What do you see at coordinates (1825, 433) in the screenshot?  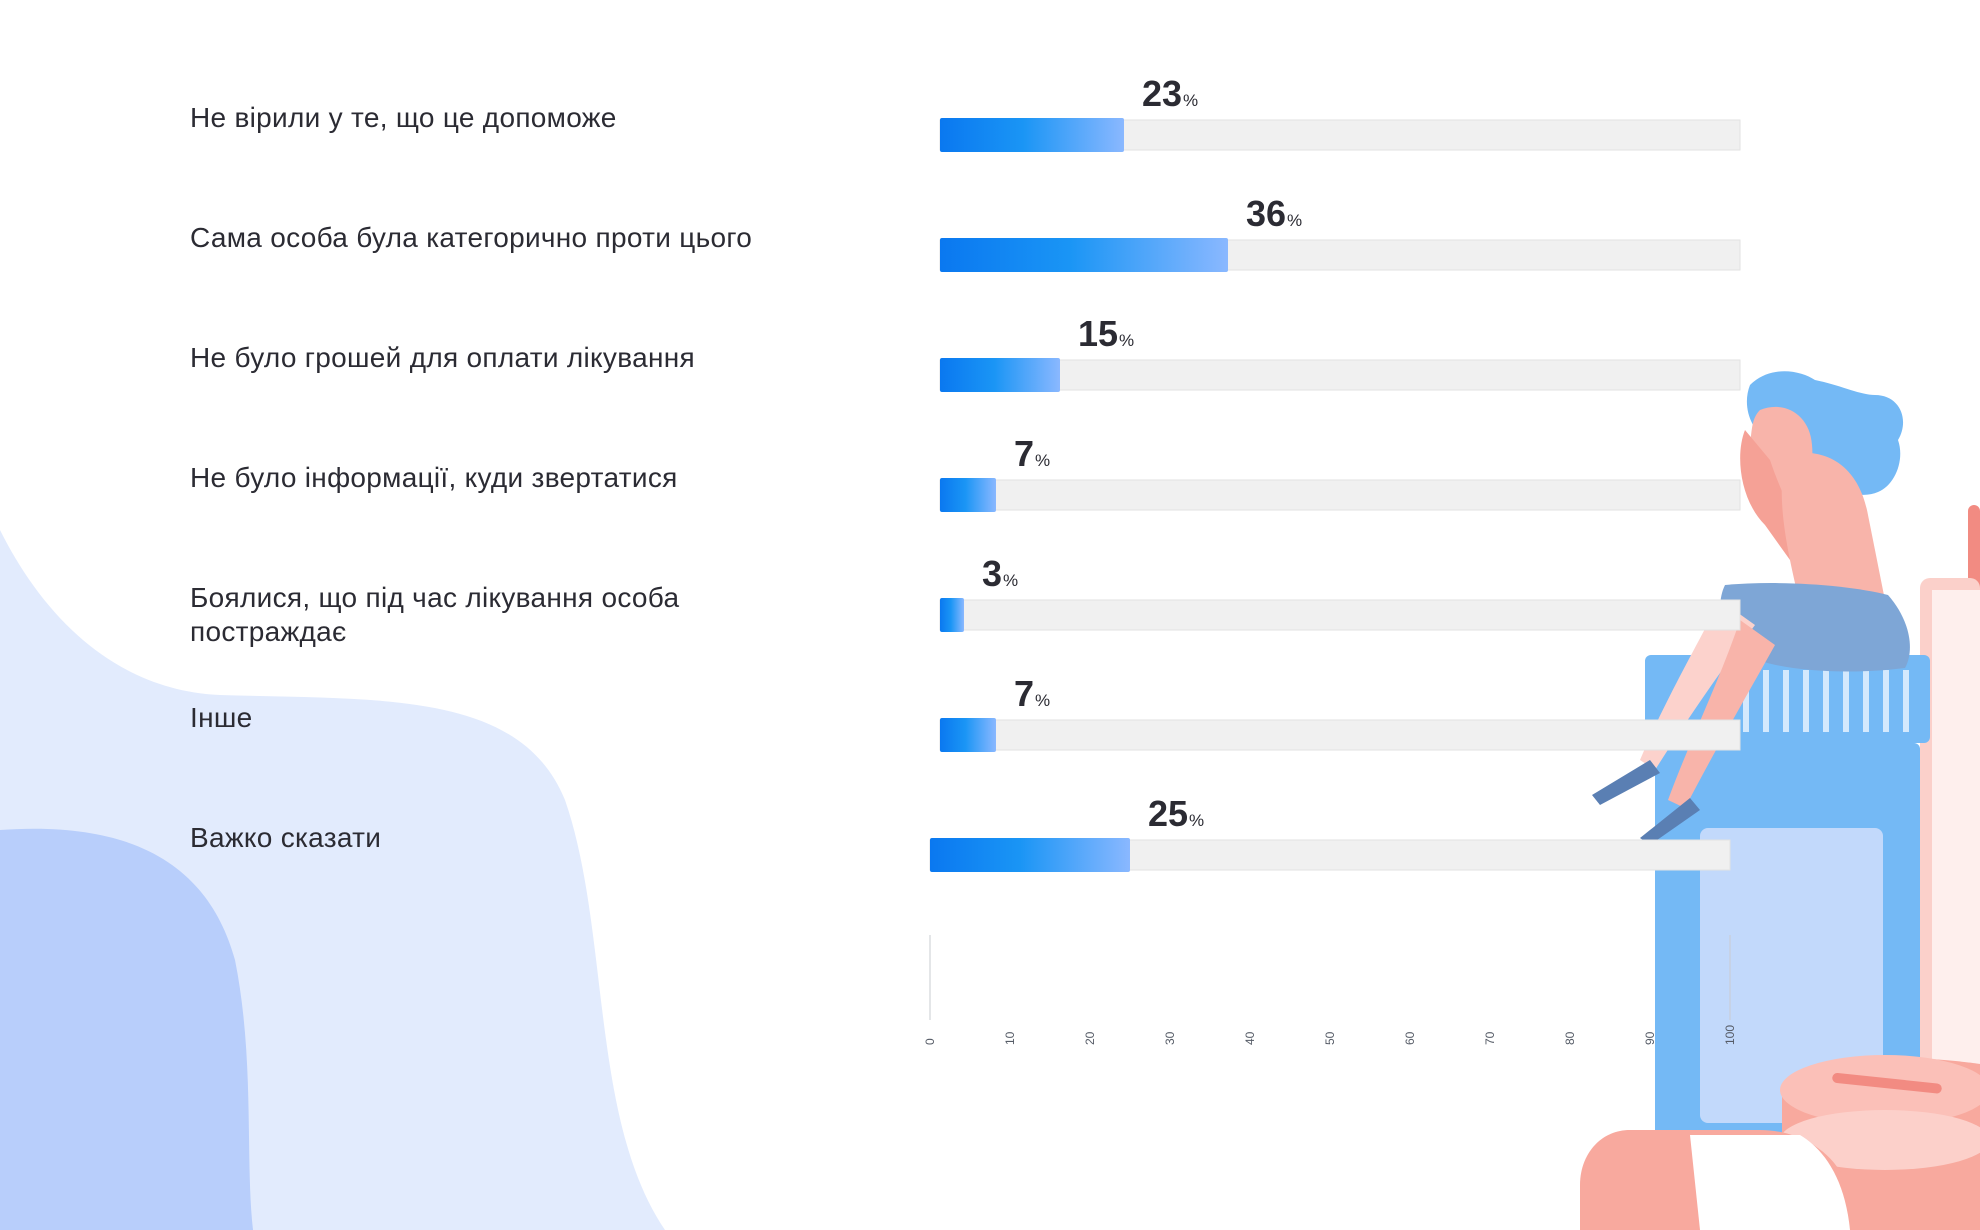 I see `woman-hair` at bounding box center [1825, 433].